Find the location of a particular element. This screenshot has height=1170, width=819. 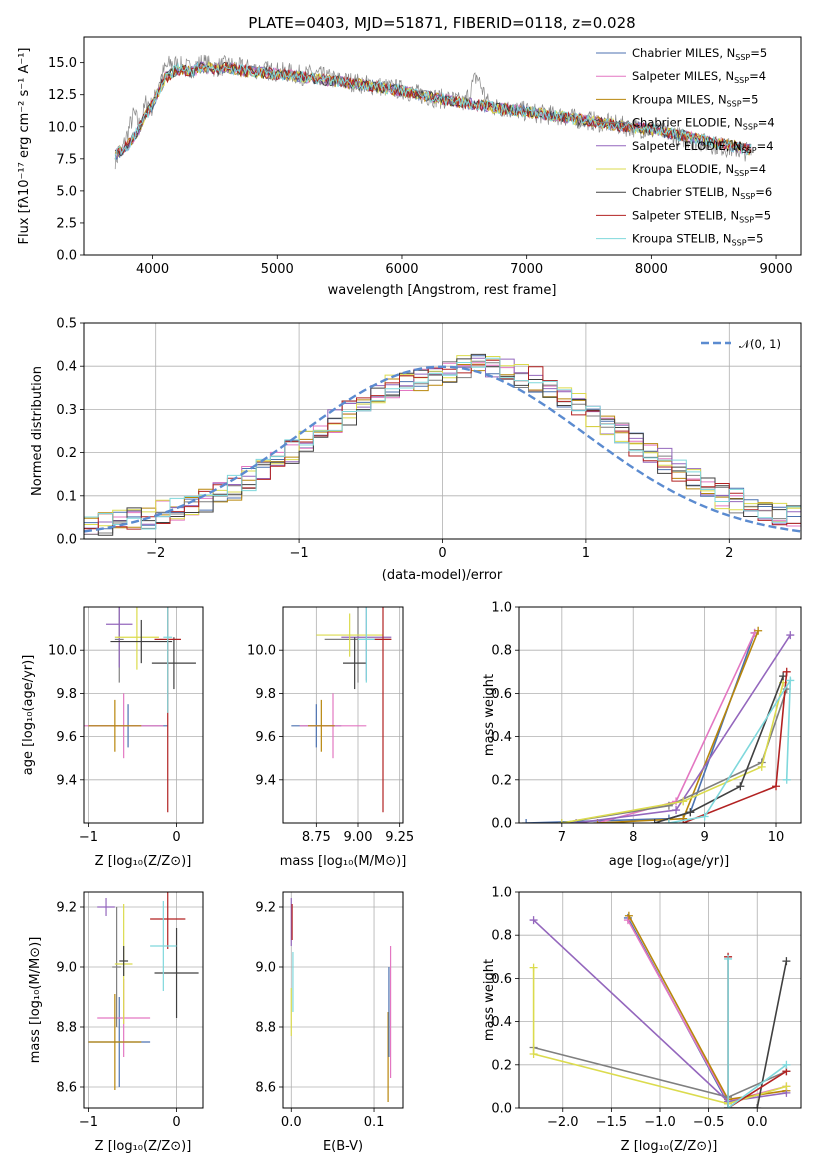

legend-entry: Chabrier STELIB, NSSP=6 is located at coordinates (702, 193).